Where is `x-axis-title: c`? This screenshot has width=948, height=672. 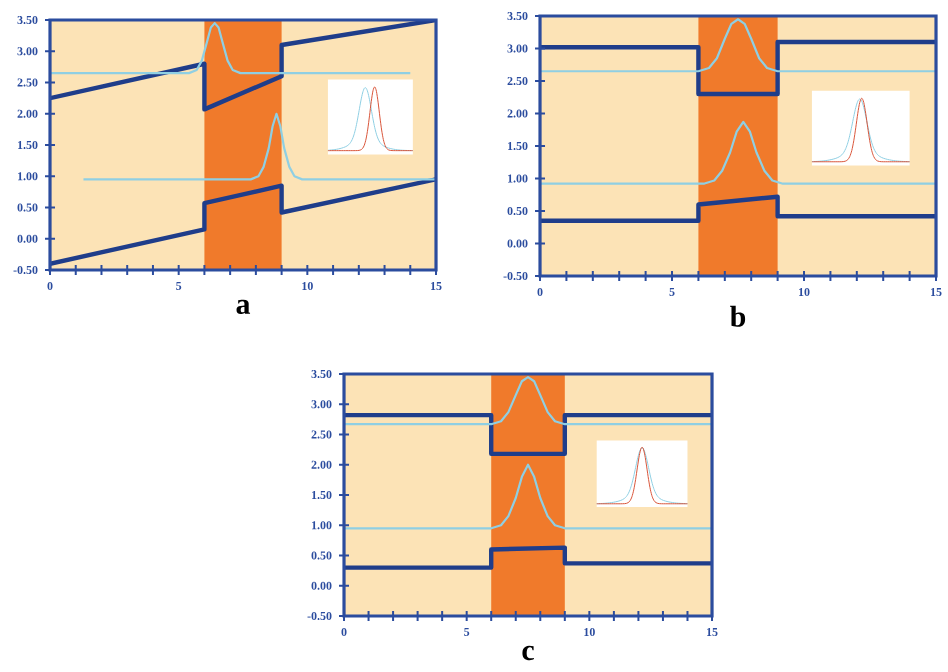
x-axis-title: c is located at coordinates (528, 653).